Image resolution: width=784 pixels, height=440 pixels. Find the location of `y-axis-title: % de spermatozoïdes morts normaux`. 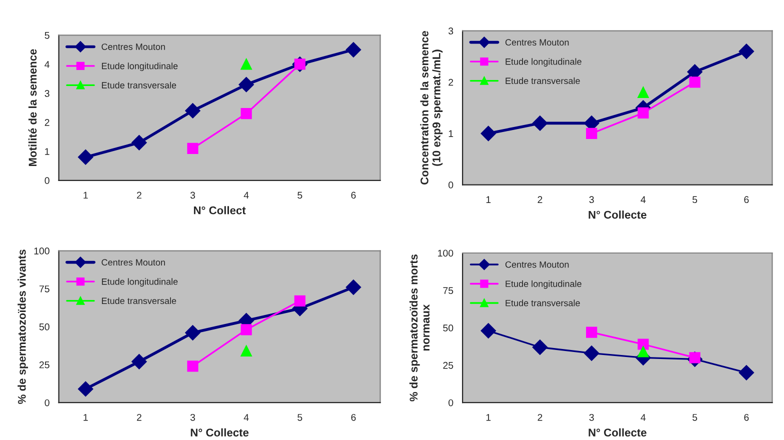

y-axis-title: % de spermatozoïdes morts normaux is located at coordinates (419, 328).